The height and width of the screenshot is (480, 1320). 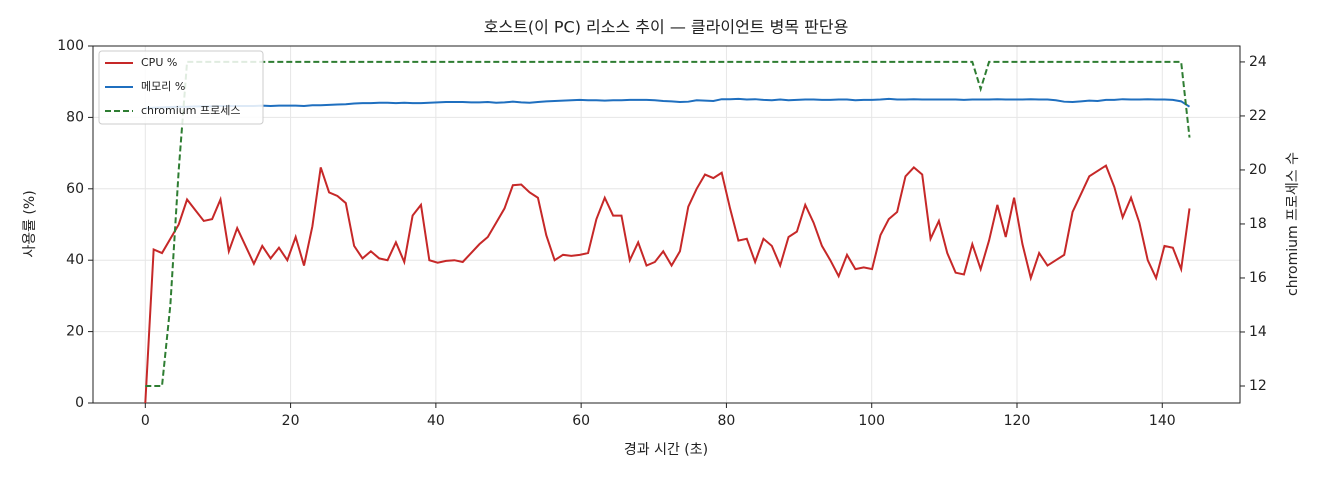 What do you see at coordinates (145, 421) in the screenshot?
I see `x-tick-label: 0` at bounding box center [145, 421].